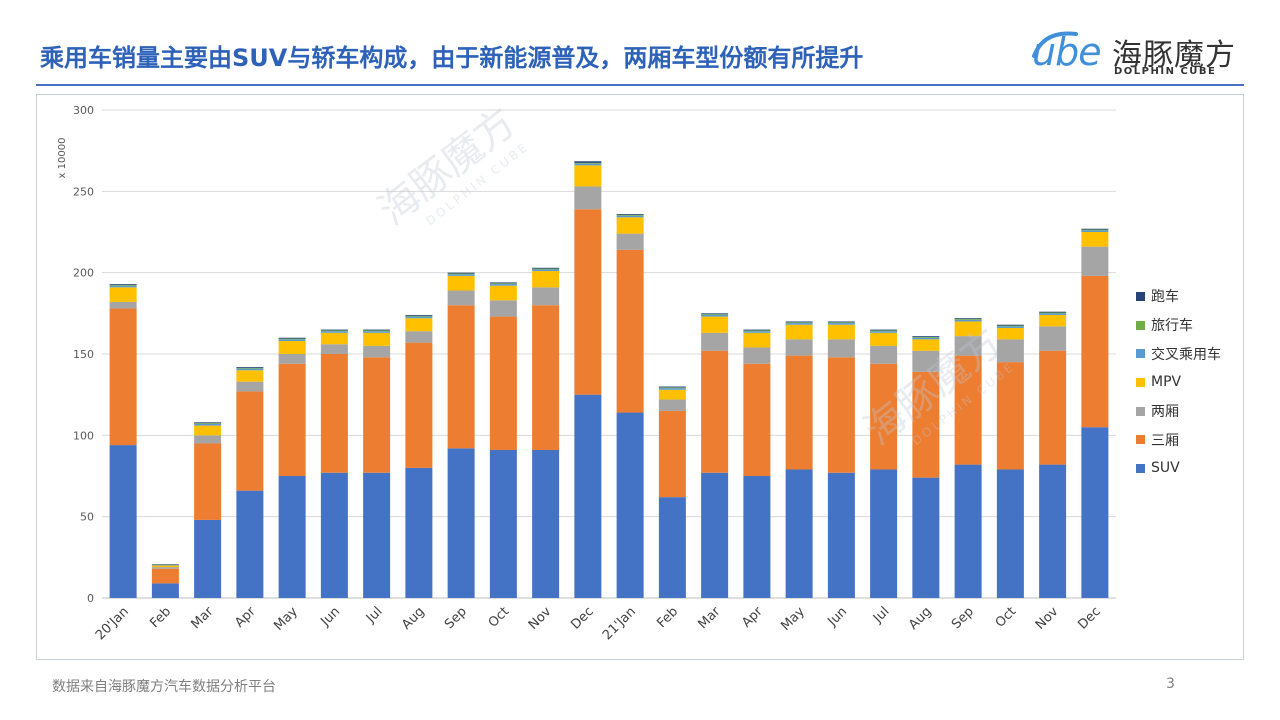 This screenshot has height=720, width=1280. I want to click on legend-label: MPV, so click(1166, 382).